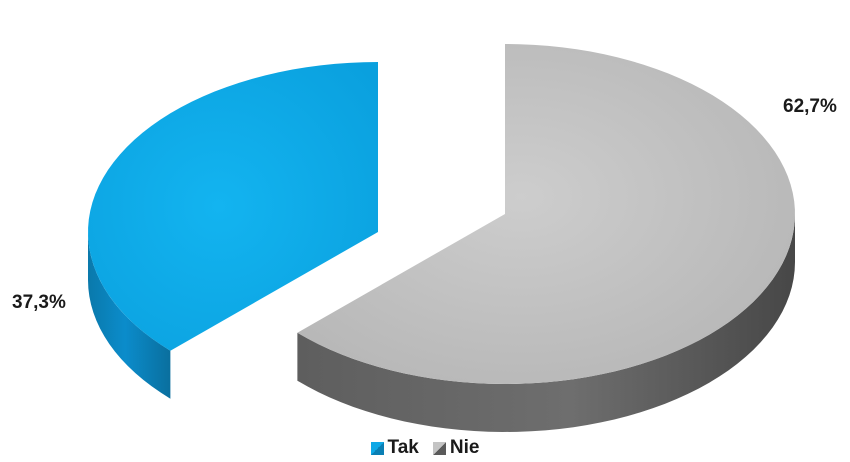  Describe the element at coordinates (39, 302) in the screenshot. I see `data-label-tak: 37,3%` at that location.